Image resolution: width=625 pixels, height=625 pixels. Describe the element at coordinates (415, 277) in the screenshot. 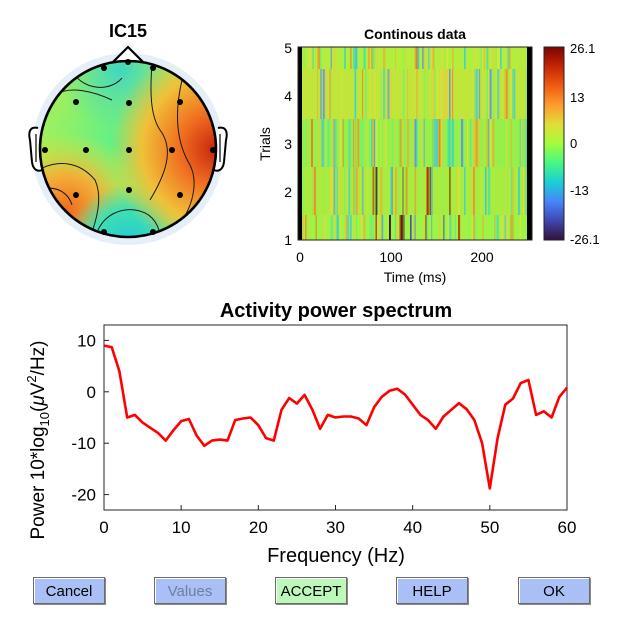

I see `erp-xlabel: Time (ms)` at that location.